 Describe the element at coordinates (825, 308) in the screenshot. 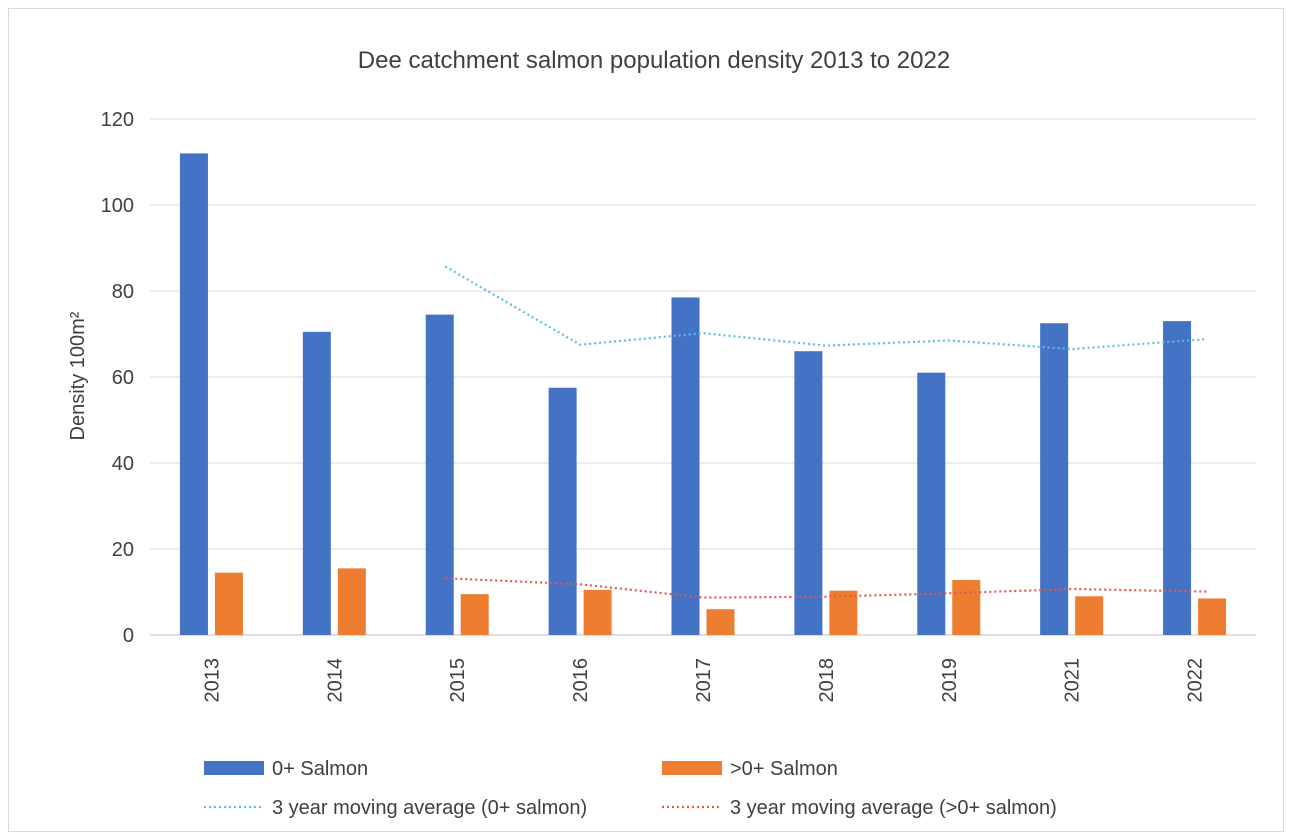

I see `moving-average-line-0plus` at that location.